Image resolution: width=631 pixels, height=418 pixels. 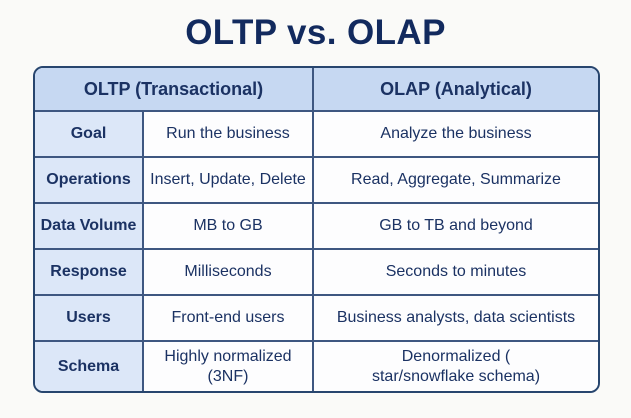 I want to click on row-header-schema: Schema, so click(x=89, y=366).